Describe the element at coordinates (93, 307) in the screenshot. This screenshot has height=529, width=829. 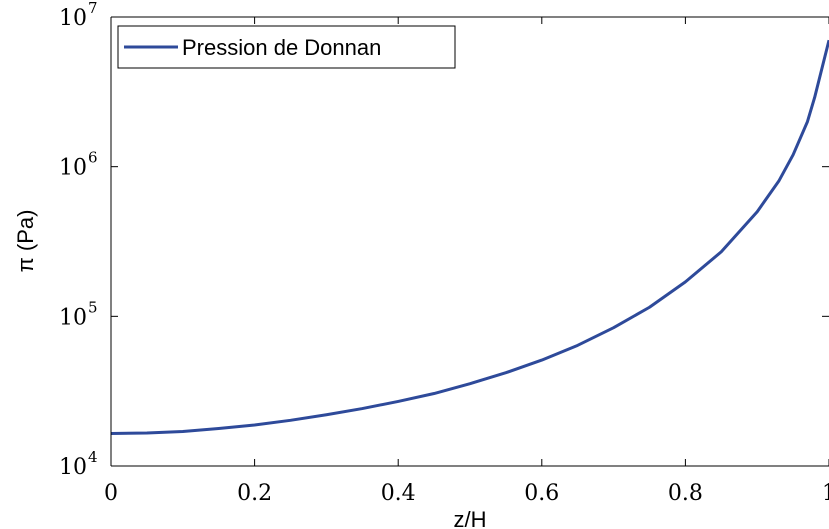
I see `y-tick-exponent: 5` at that location.